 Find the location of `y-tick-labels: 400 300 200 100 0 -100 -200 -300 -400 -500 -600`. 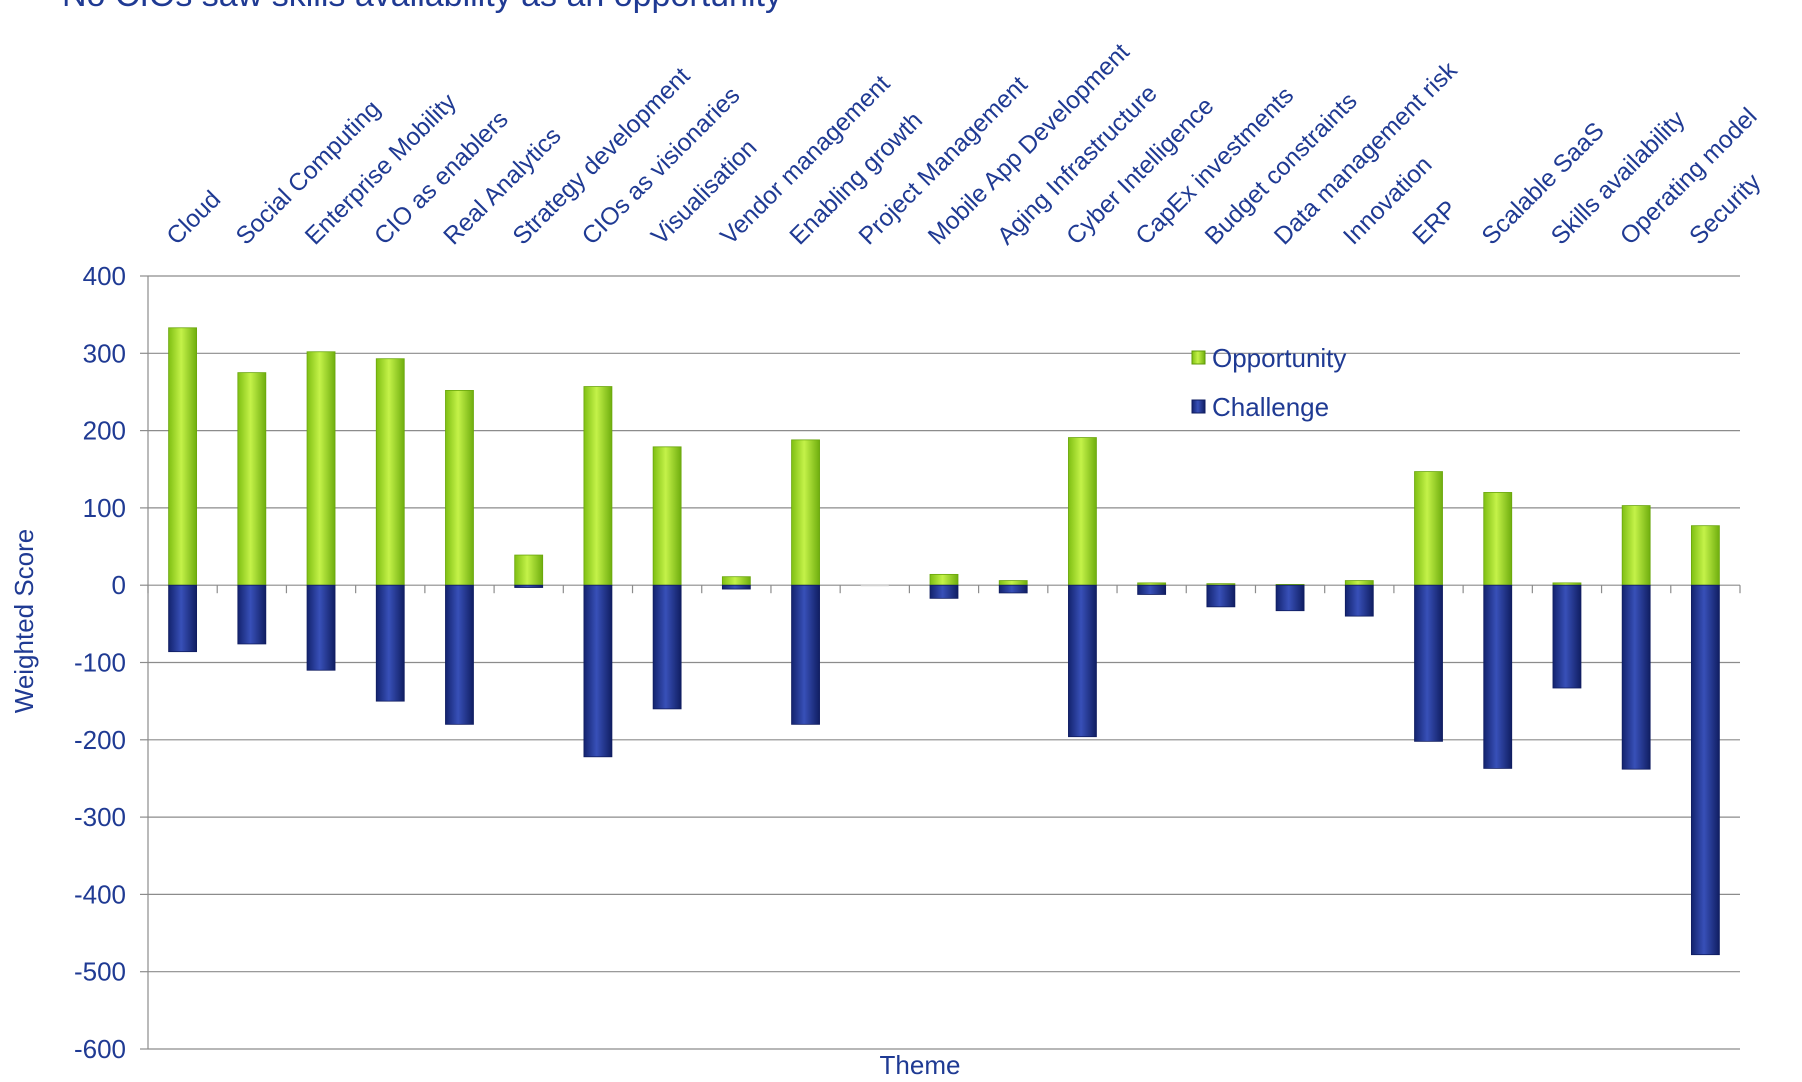

y-tick-labels: 400 300 200 100 0 -100 -200 -300 -400 -500 -600 is located at coordinates (100, 662).